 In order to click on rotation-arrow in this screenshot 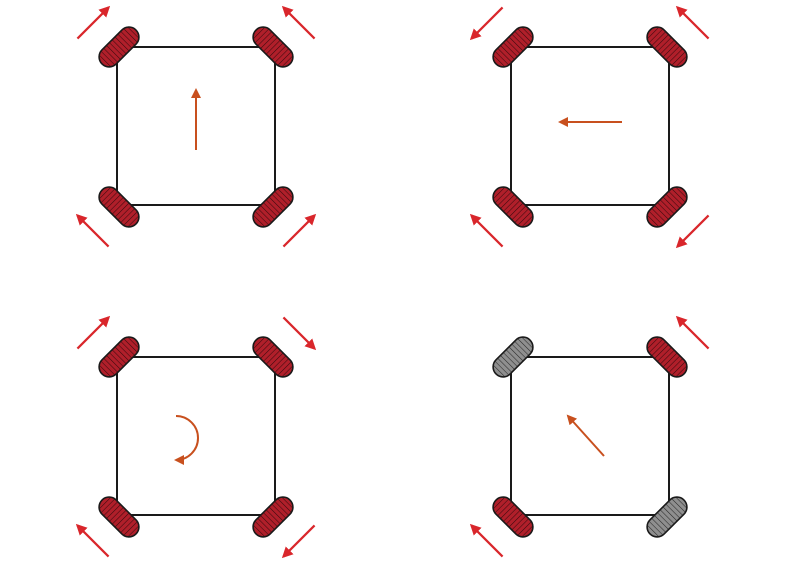, I will do `click(186, 440)`.